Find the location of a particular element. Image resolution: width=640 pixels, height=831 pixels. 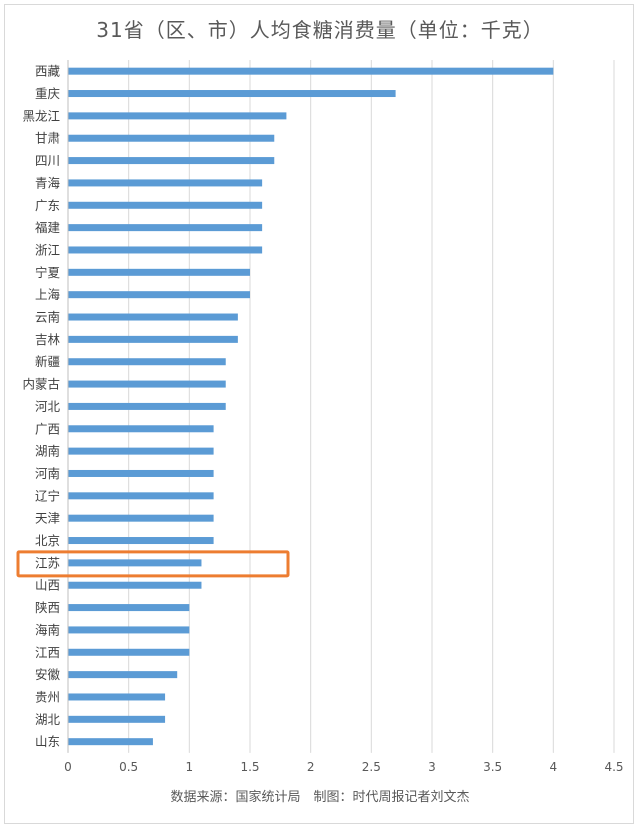

category-label: 浙江 is located at coordinates (47, 249).